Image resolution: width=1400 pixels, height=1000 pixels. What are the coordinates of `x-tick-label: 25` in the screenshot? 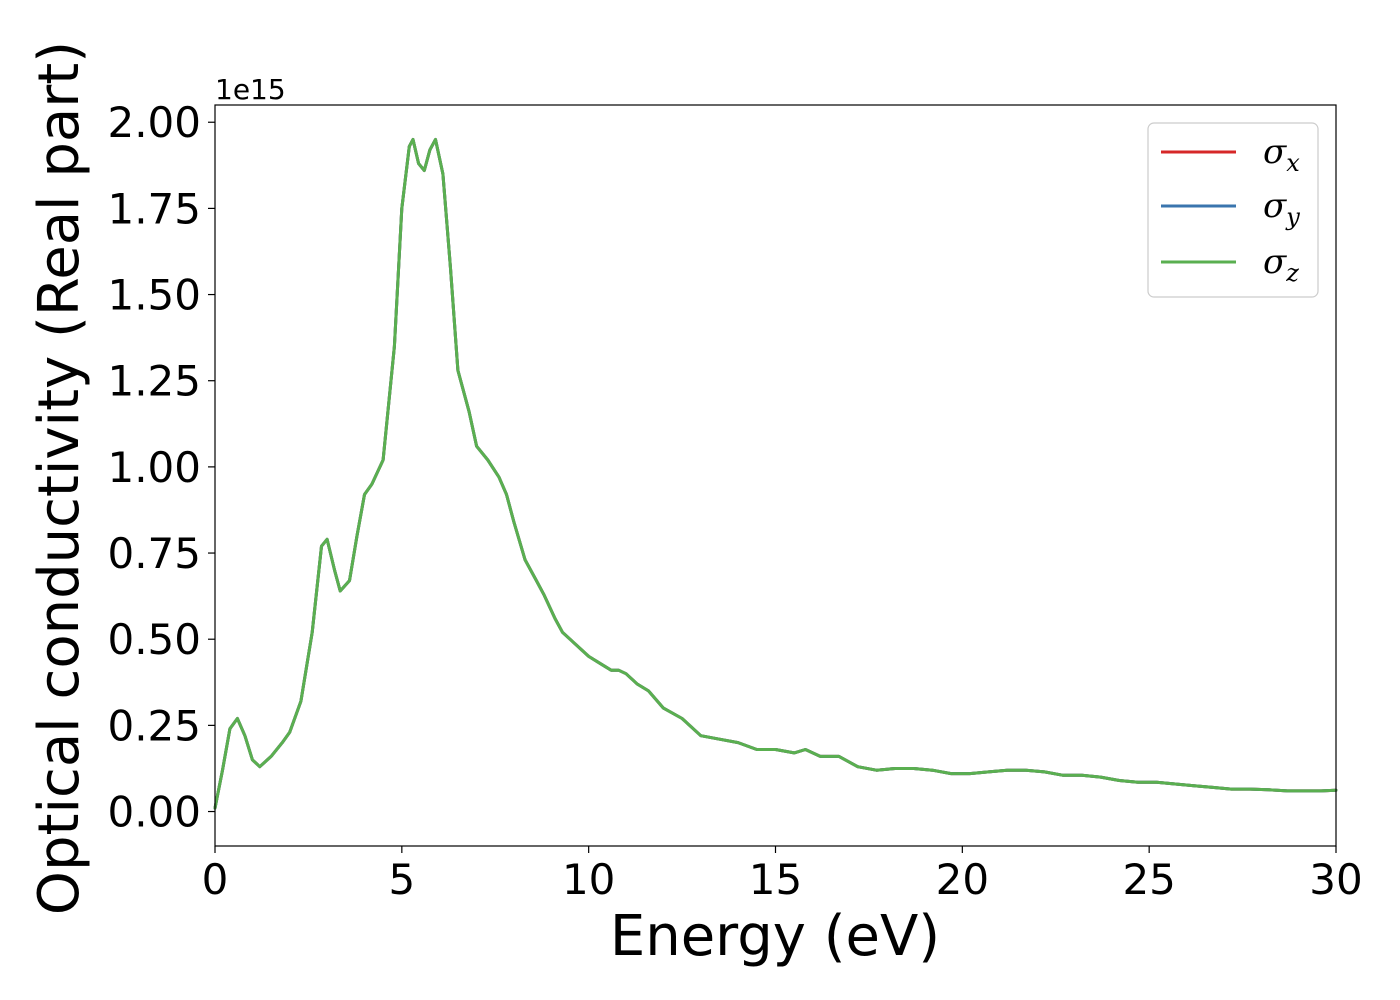 It's located at (1148, 879).